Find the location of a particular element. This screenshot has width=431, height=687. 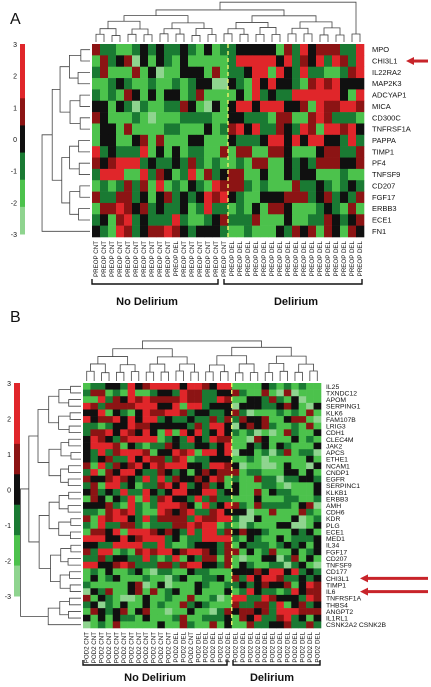

panel-b-gene-label: TNFRSF1A is located at coordinates (344, 599).